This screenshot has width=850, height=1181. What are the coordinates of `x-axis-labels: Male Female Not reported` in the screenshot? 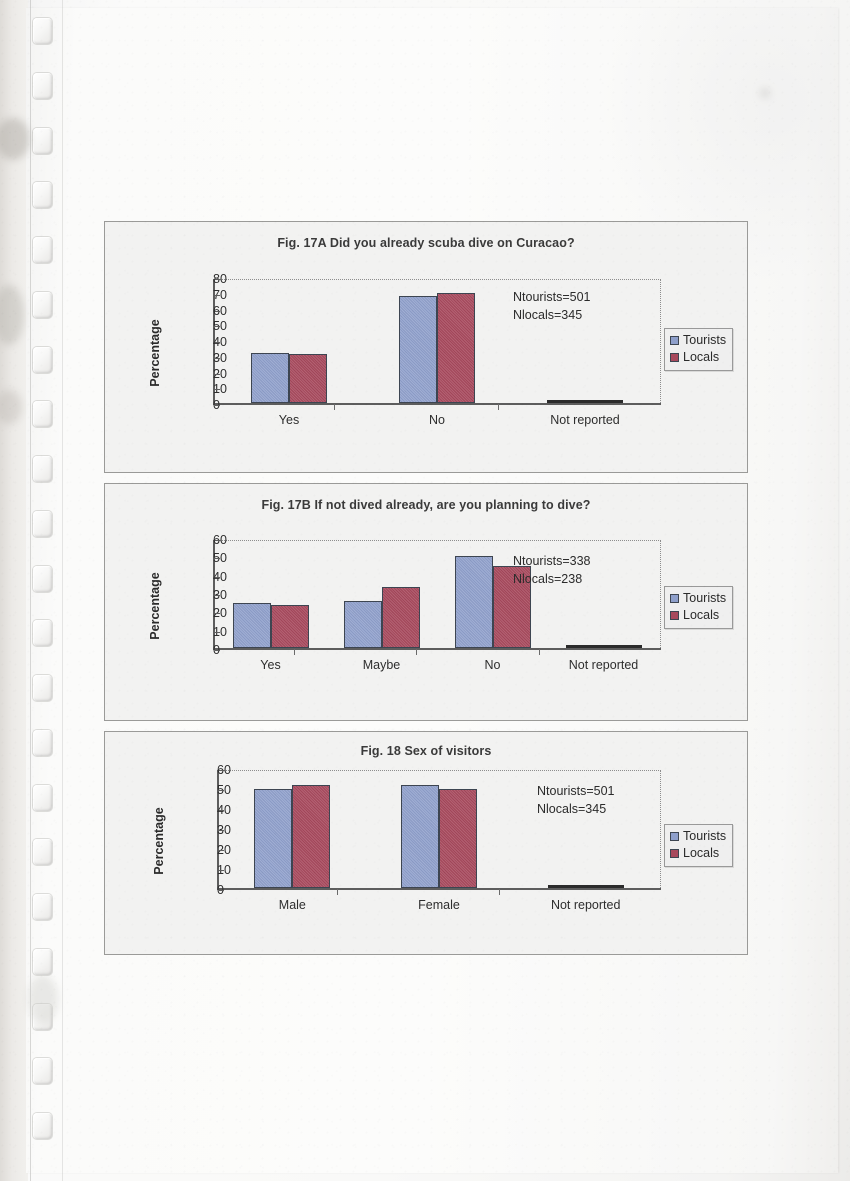 It's located at (439, 905).